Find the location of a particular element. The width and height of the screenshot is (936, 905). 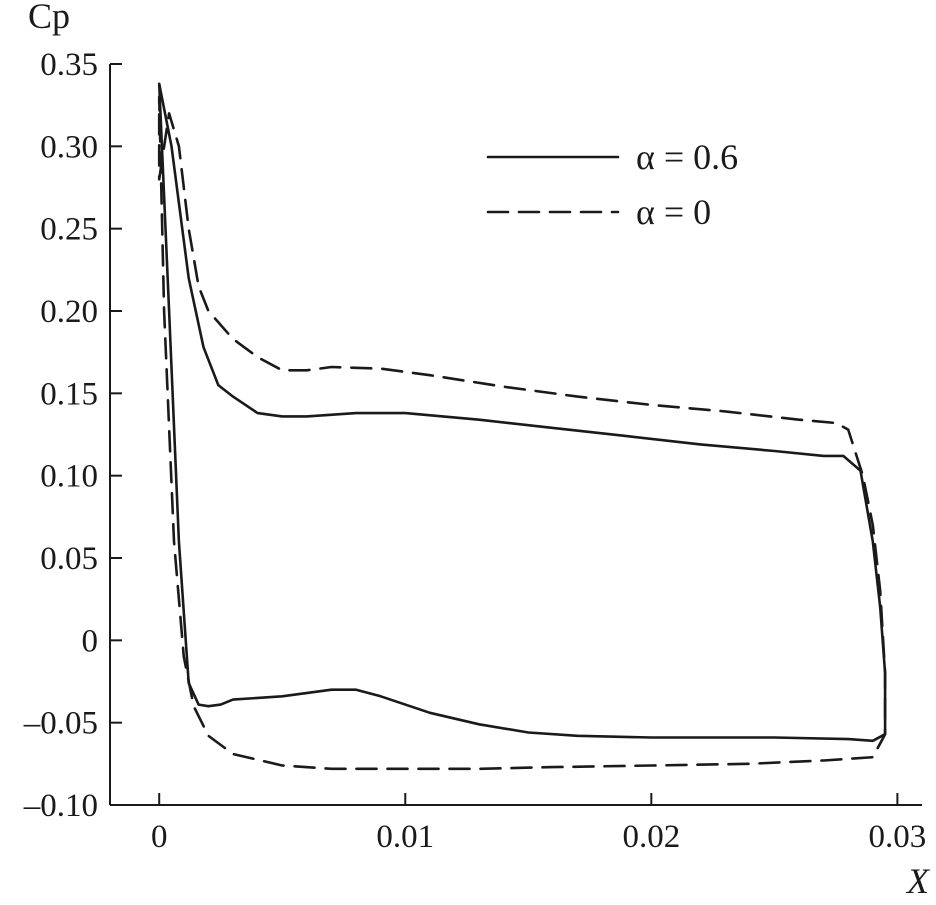

y-axis-title: Cp is located at coordinates (49, 18).